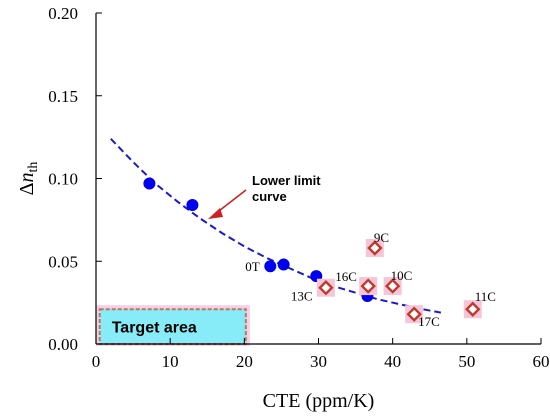  I want to click on x-tick-label: 30, so click(318, 361).